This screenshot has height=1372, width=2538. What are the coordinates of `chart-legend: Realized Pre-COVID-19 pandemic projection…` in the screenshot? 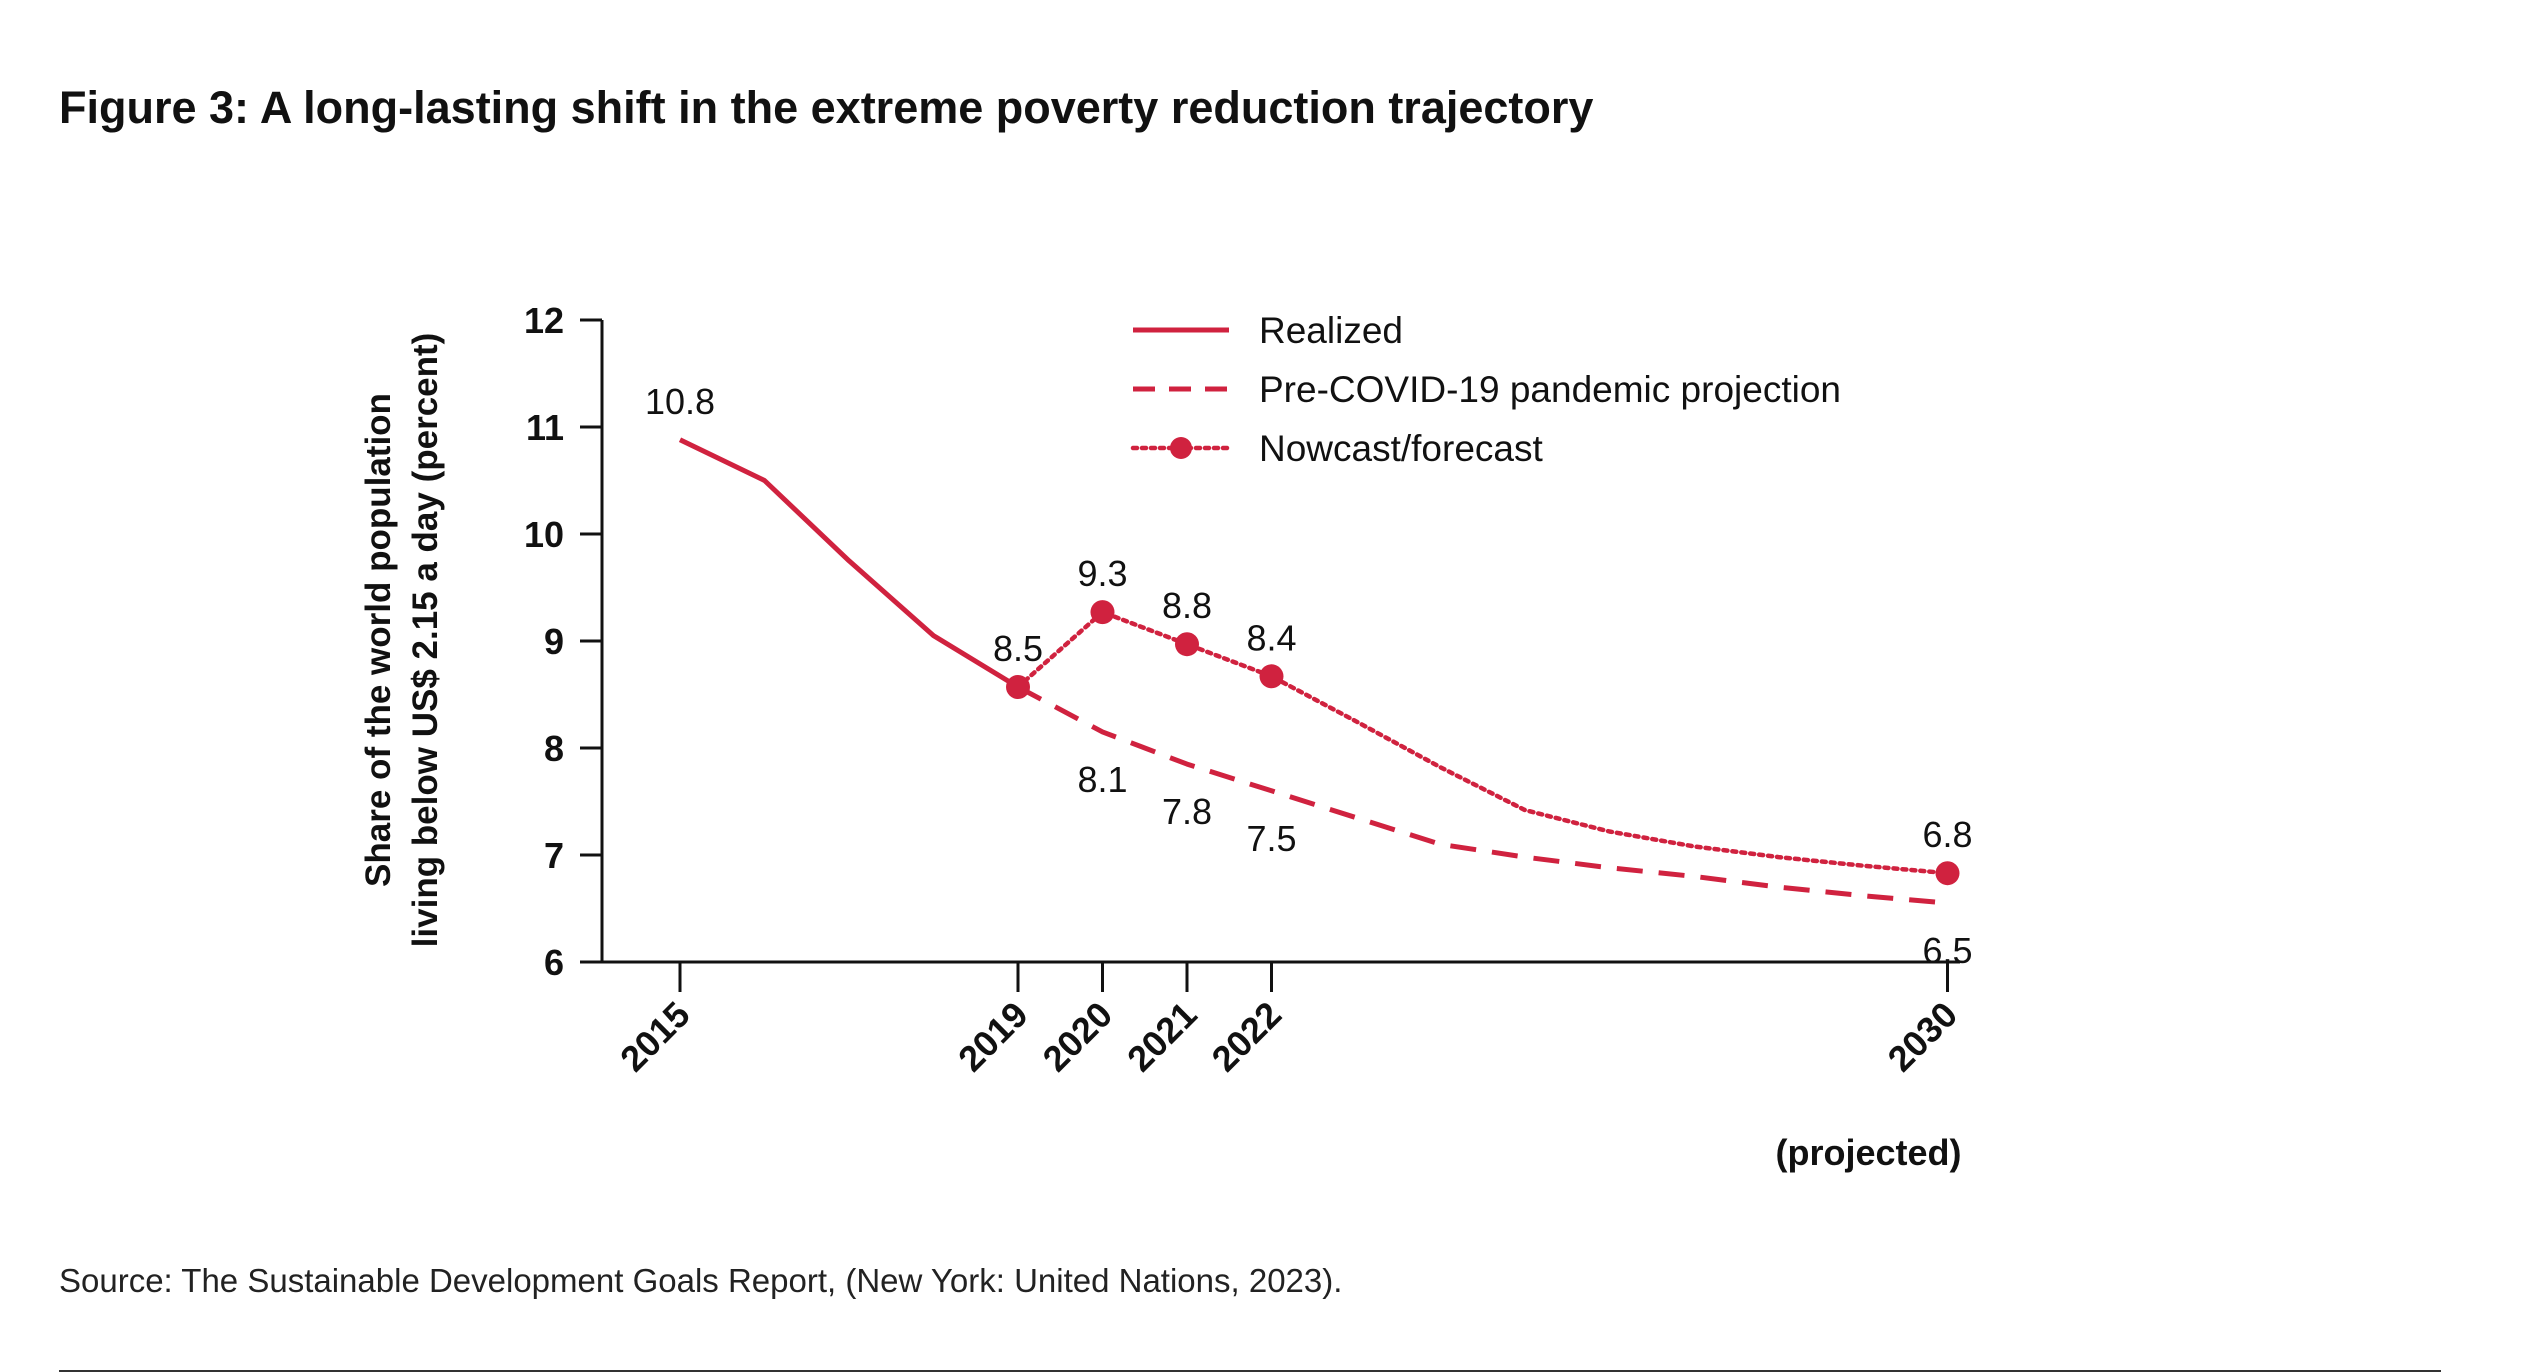 It's located at (1485, 389).